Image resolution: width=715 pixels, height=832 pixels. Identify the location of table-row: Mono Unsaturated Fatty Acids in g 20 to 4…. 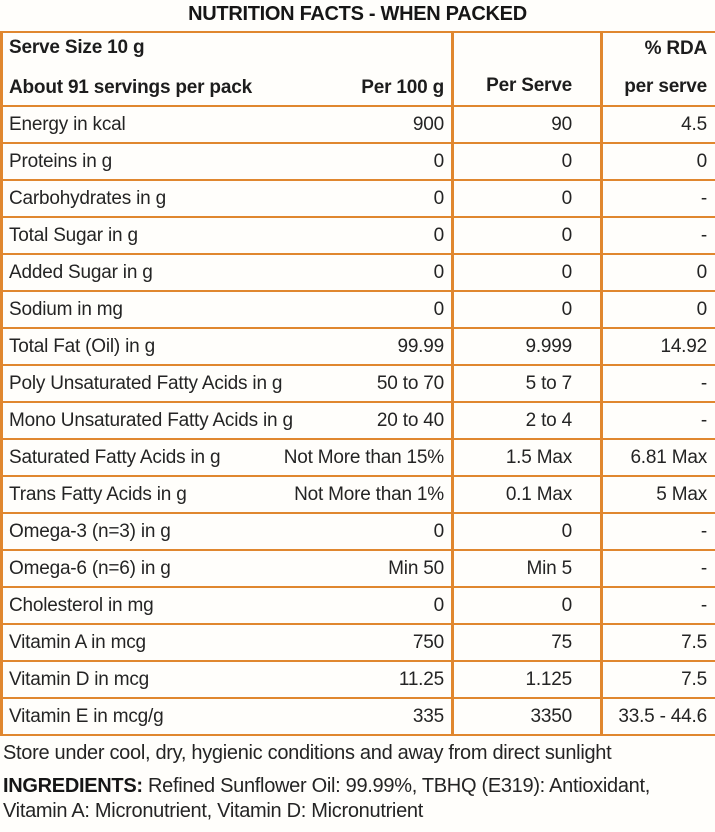
(357, 420).